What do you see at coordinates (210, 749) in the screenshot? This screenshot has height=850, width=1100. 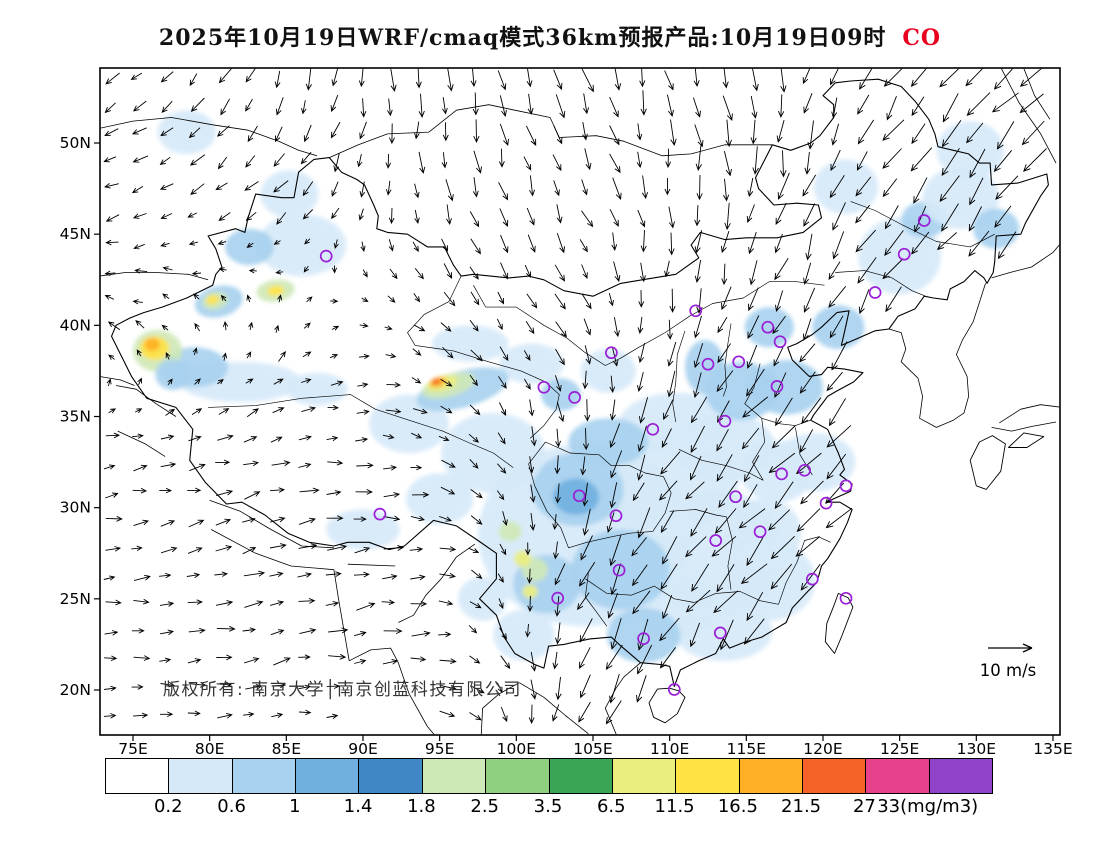 I see `lon-tick-label: 80E` at bounding box center [210, 749].